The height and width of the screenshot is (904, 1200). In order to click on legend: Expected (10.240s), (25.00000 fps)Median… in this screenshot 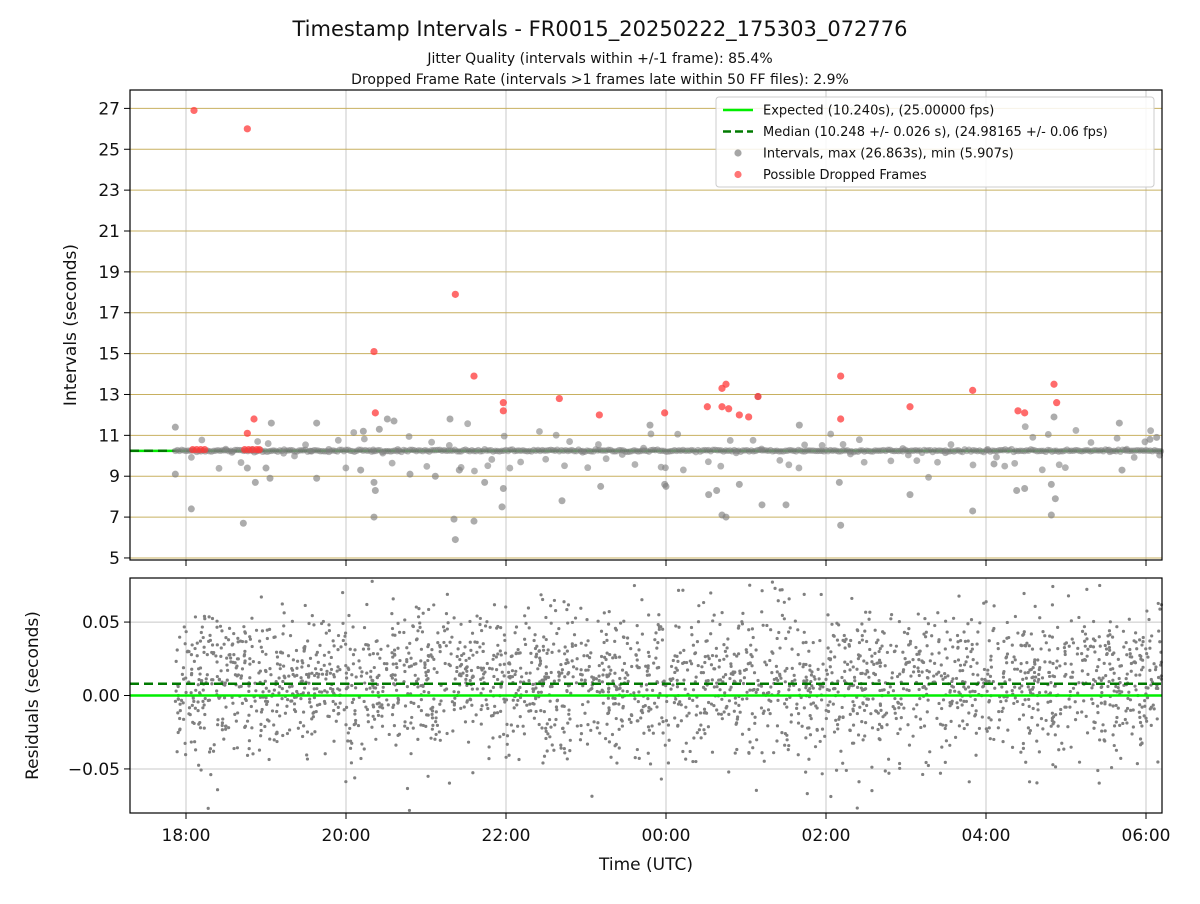, I will do `click(935, 142)`.